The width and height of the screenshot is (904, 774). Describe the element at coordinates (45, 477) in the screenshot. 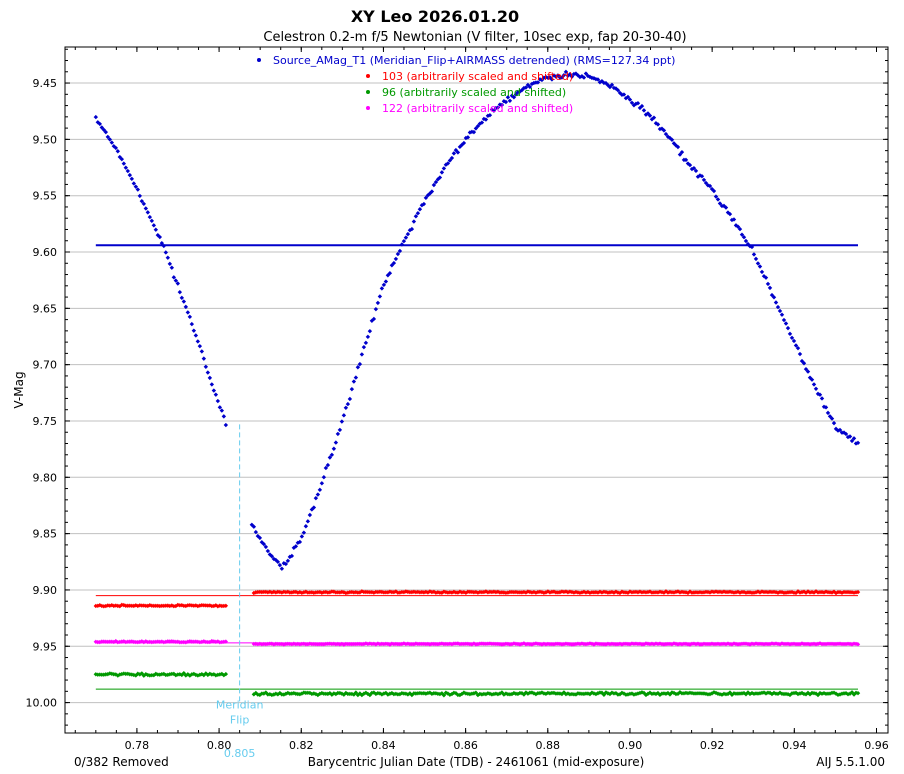

I see `y-tick-label: 9.80` at that location.